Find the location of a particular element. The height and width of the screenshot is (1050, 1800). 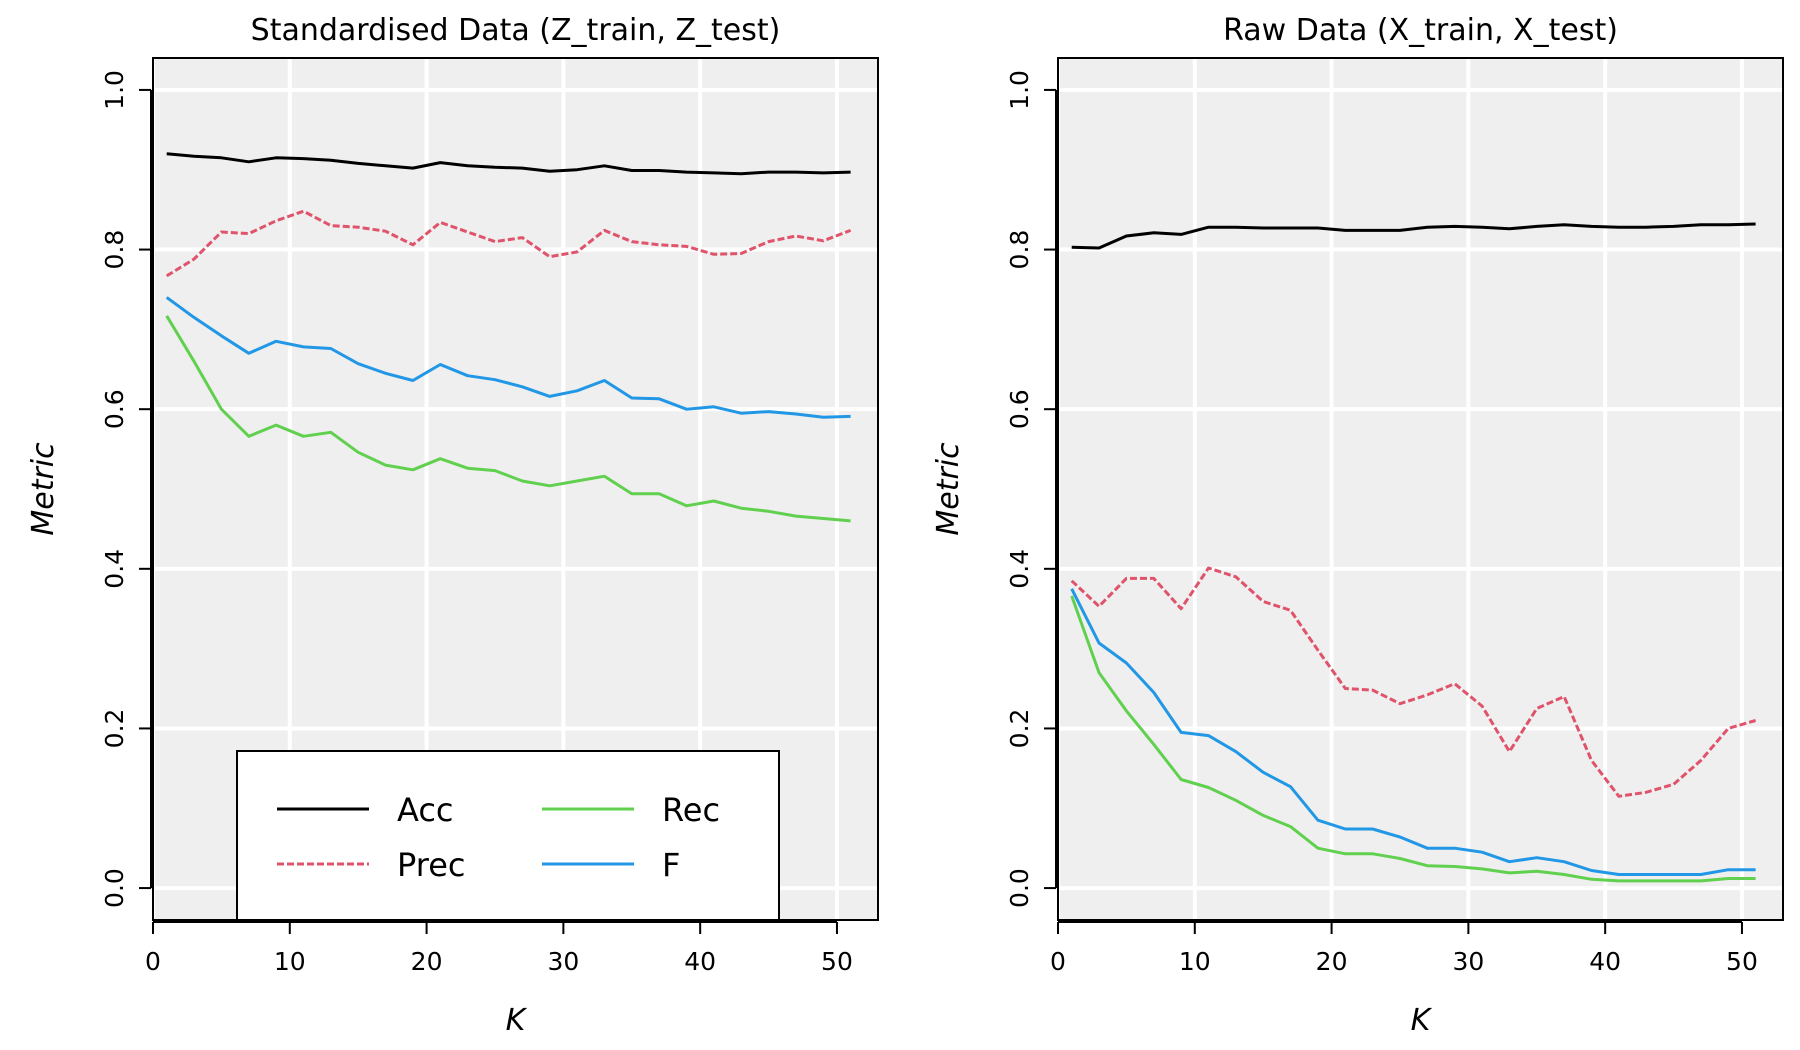

chart-title: Raw Data (X_train, X_test) is located at coordinates (1420, 30).